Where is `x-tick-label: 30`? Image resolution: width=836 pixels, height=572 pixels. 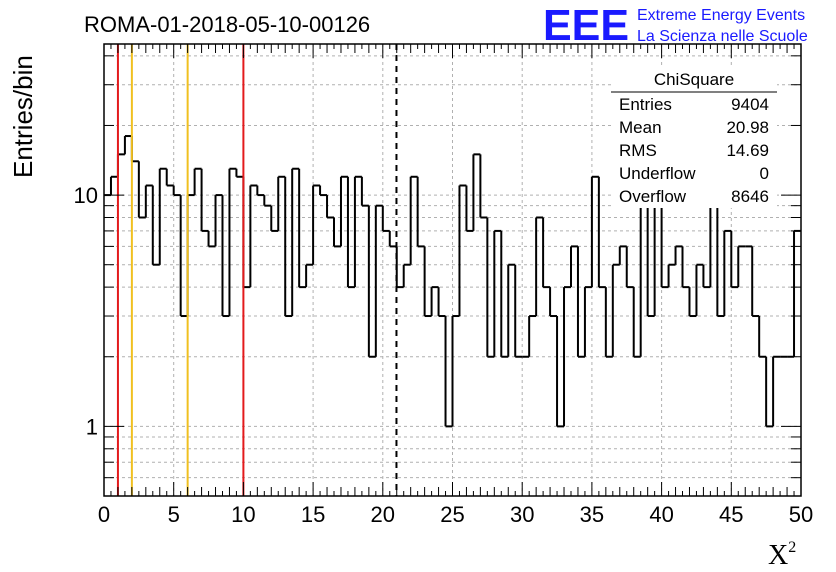 x-tick-label: 30 is located at coordinates (522, 514).